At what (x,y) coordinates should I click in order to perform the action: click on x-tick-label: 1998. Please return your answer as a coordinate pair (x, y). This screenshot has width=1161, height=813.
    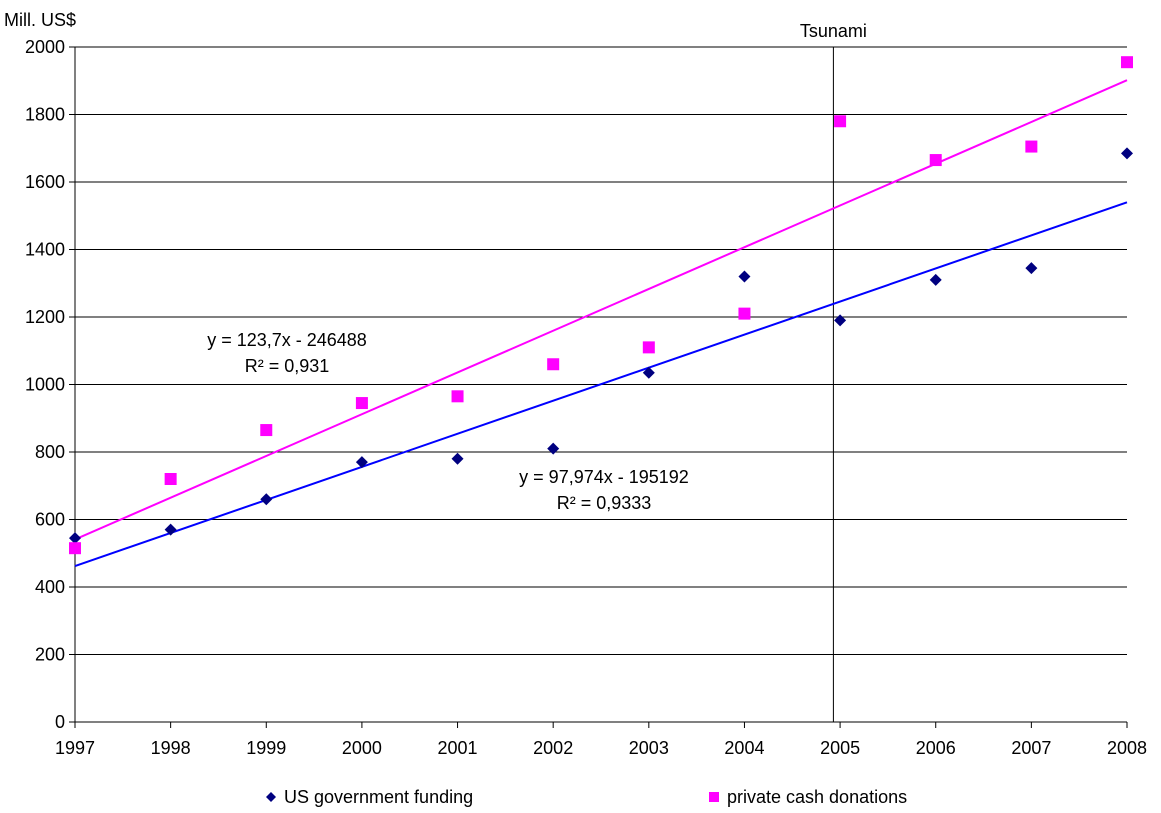
    Looking at the image, I should click on (171, 748).